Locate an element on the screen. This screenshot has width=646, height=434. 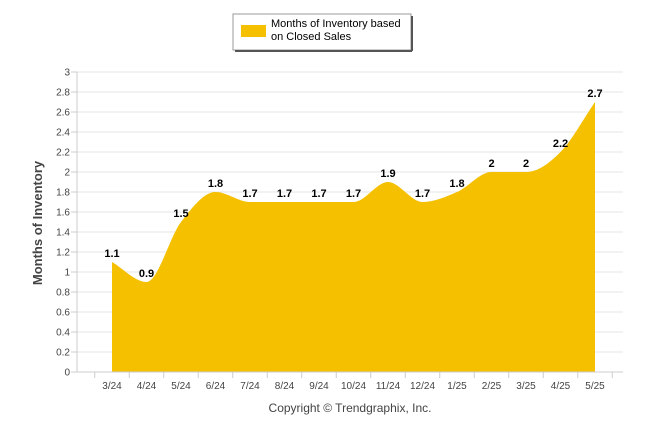
y-axis-title: Months of Inventory is located at coordinates (37, 222).